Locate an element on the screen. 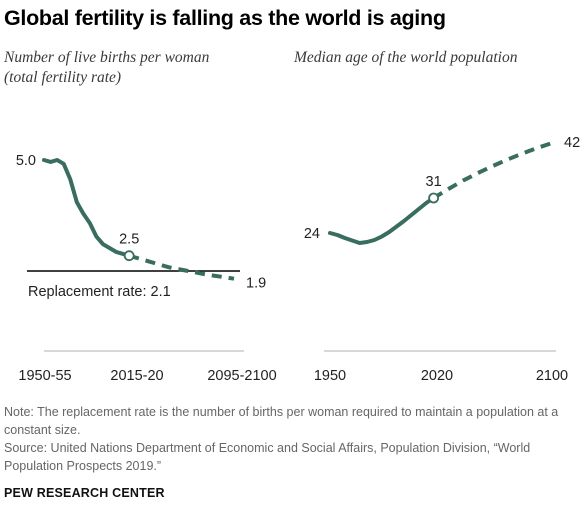 This screenshot has width=581, height=509. fertility-line-dashed is located at coordinates (181, 267).